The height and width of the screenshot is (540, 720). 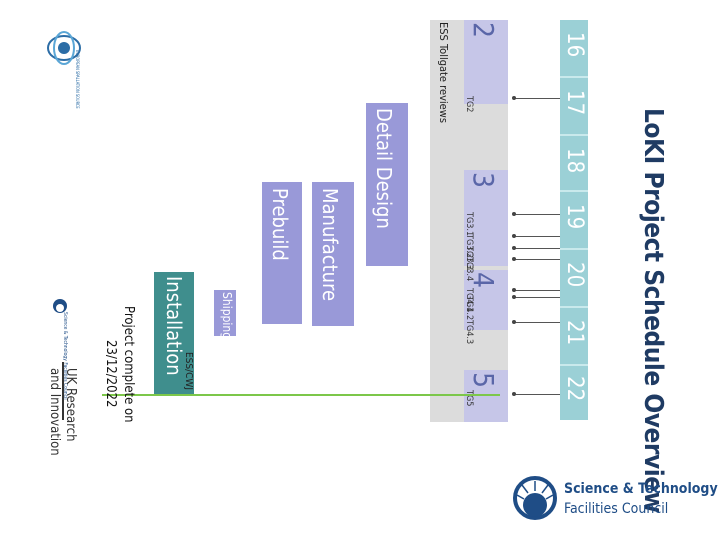 I want to click on ess-logo, so click(x=71, y=53).